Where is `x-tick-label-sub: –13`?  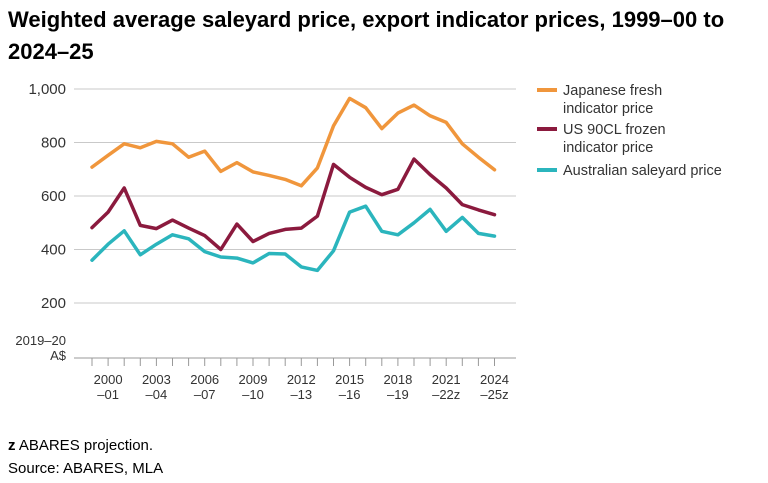 x-tick-label-sub: –13 is located at coordinates (301, 394).